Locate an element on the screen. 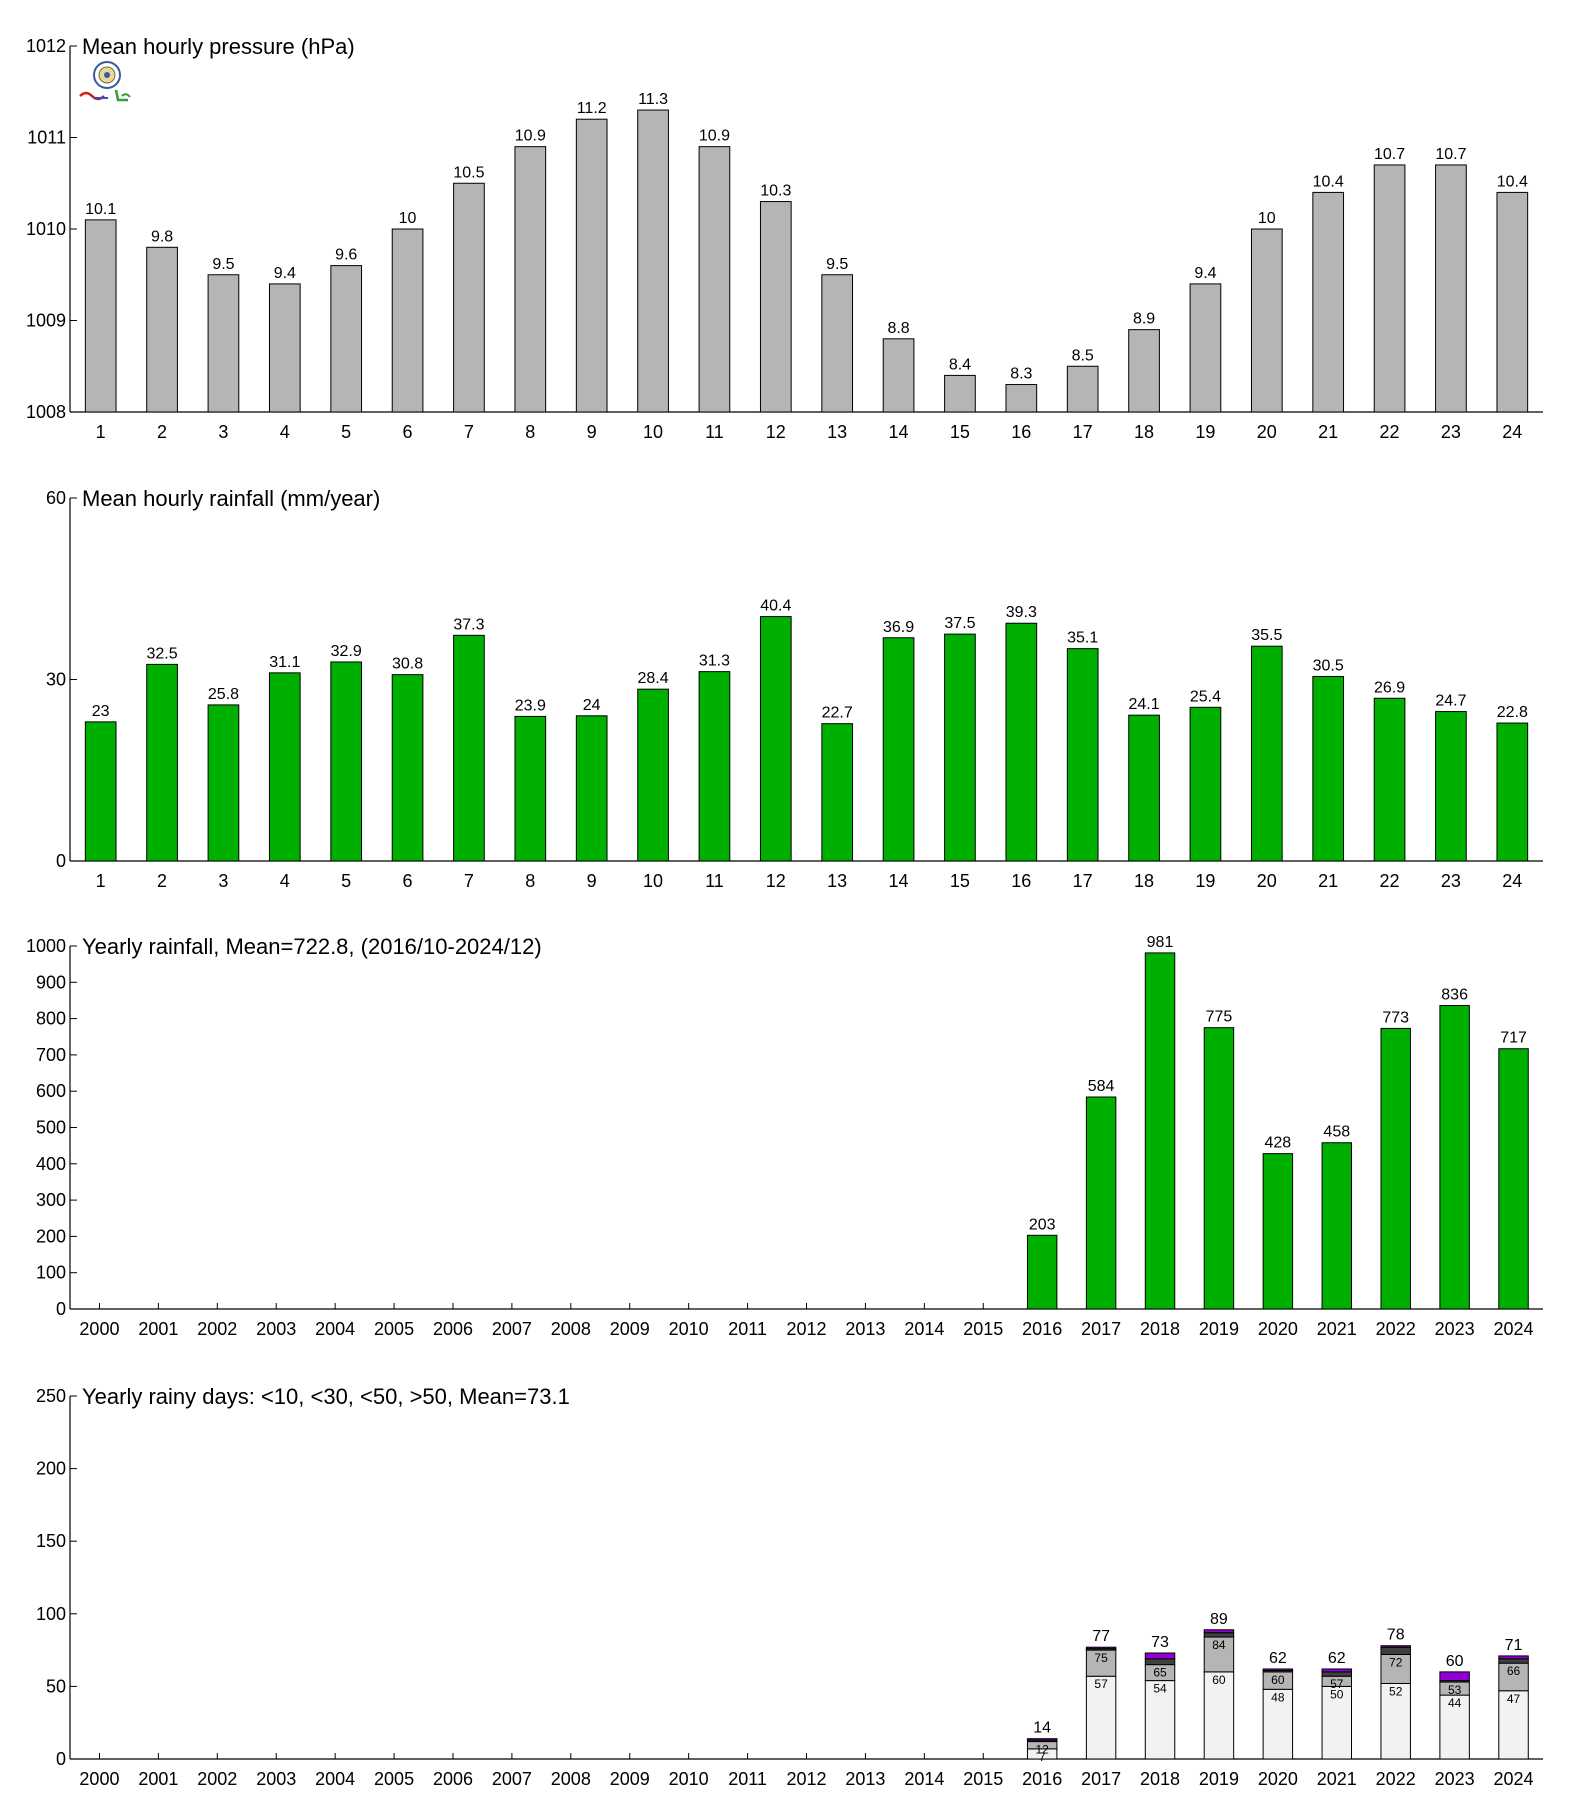 The image size is (1580, 1800). data-label: 11.3 is located at coordinates (653, 99).